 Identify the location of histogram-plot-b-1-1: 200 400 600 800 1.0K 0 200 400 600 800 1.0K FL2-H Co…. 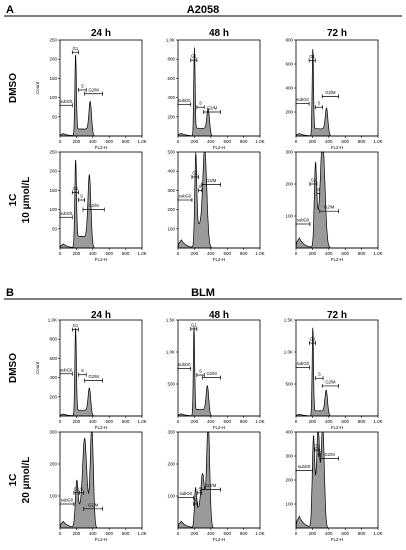
(91, 374).